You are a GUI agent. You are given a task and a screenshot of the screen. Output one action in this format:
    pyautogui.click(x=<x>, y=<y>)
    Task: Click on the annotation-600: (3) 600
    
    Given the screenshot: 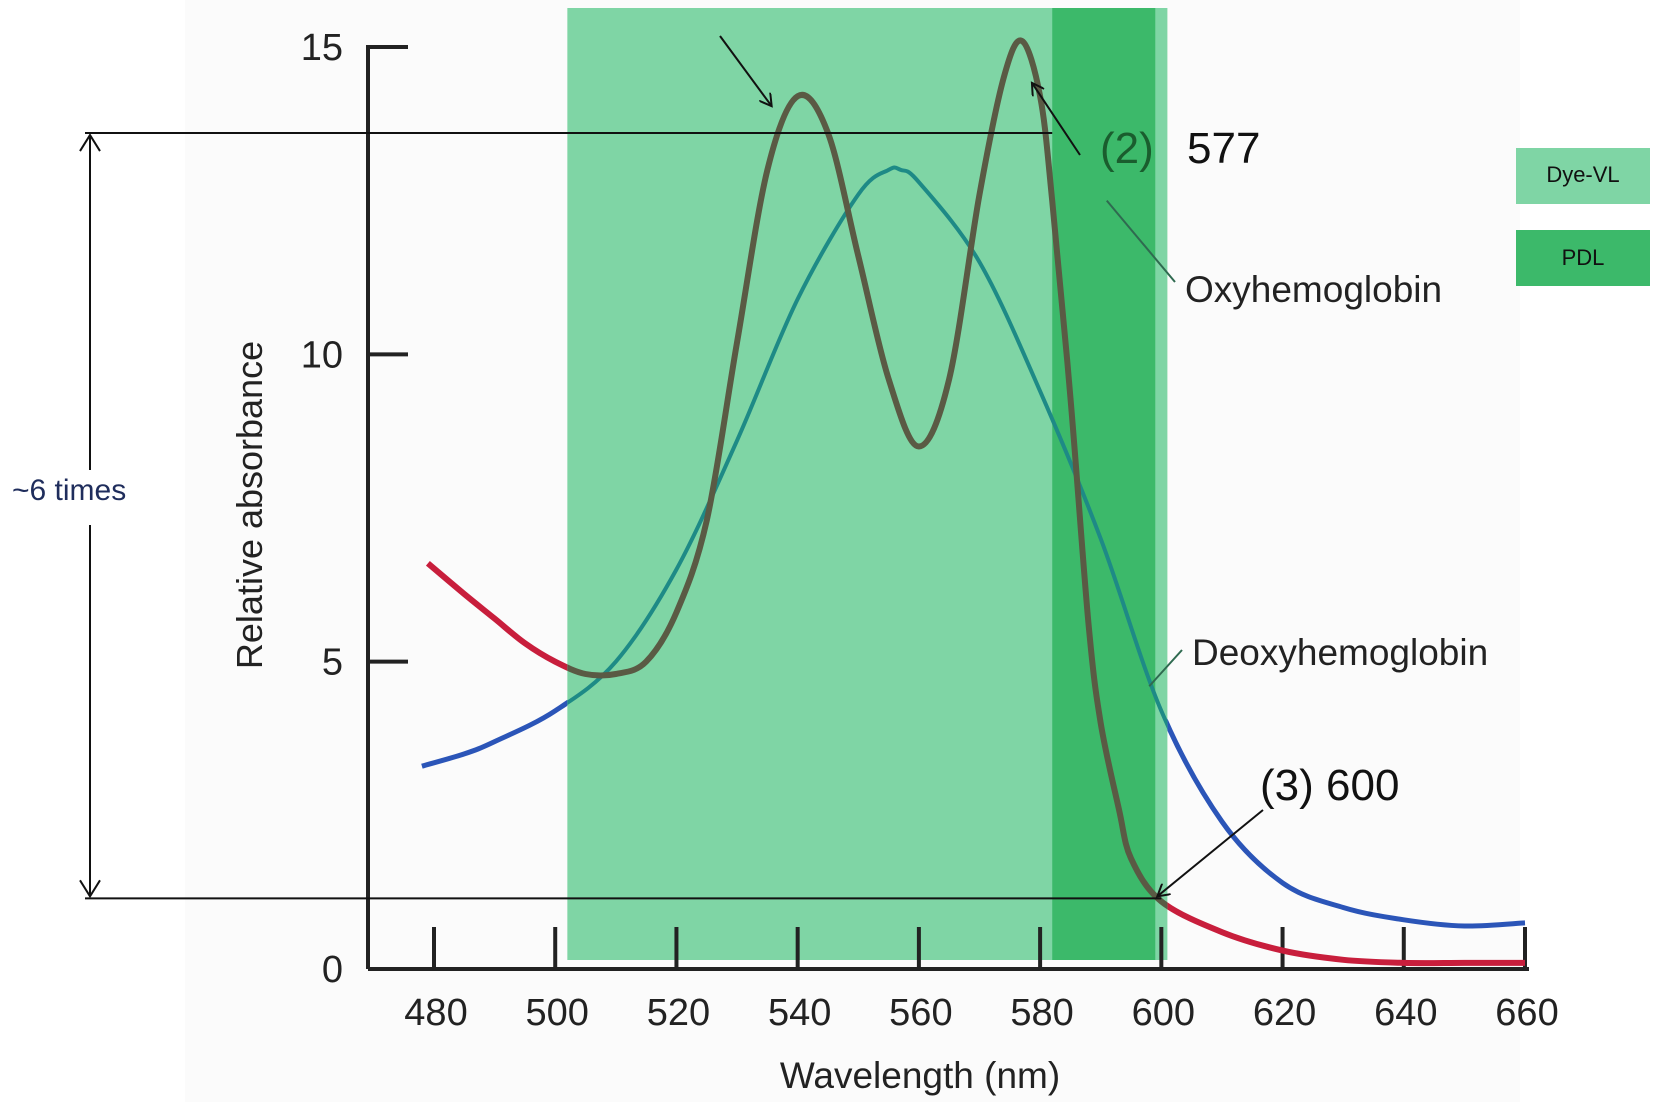 What is the action you would take?
    pyautogui.click(x=1329, y=785)
    